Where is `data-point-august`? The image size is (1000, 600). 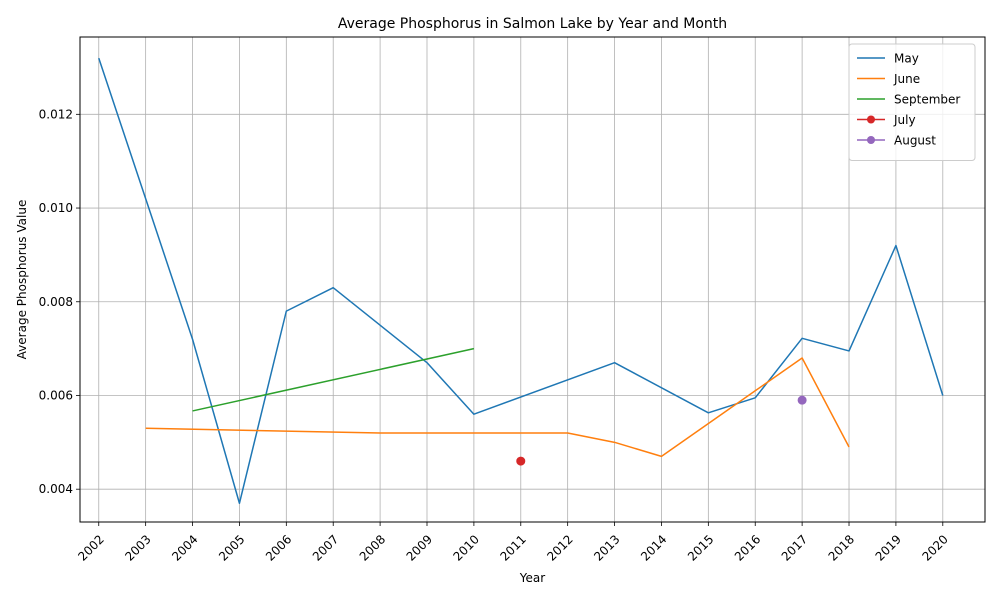
data-point-august is located at coordinates (802, 400).